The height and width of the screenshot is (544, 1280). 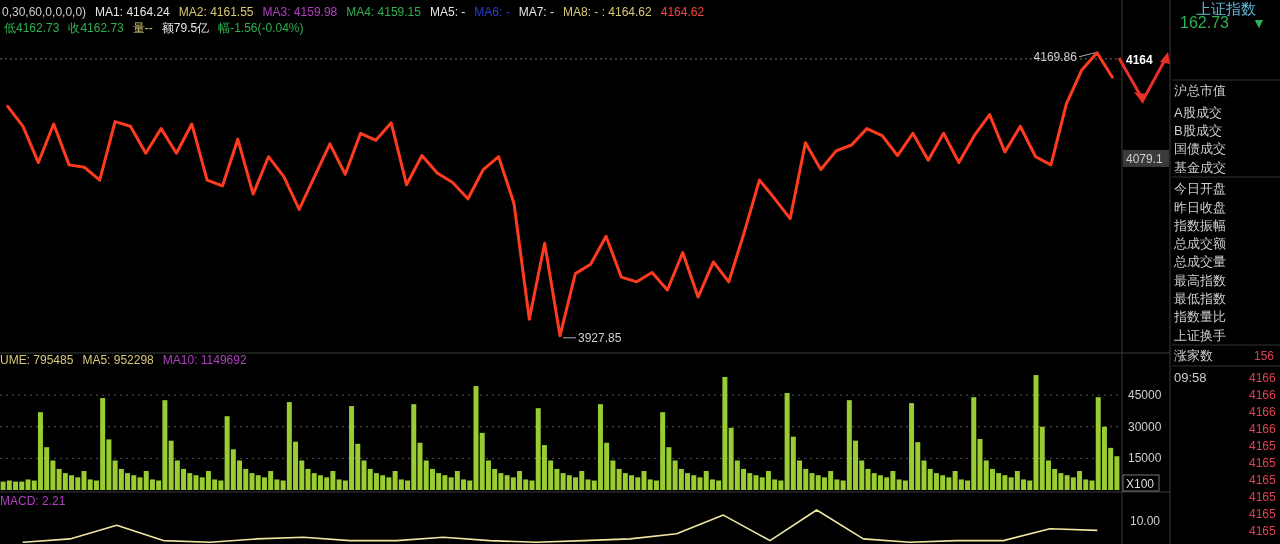 I want to click on annotation: MA1: 4164.24, so click(x=133, y=12).